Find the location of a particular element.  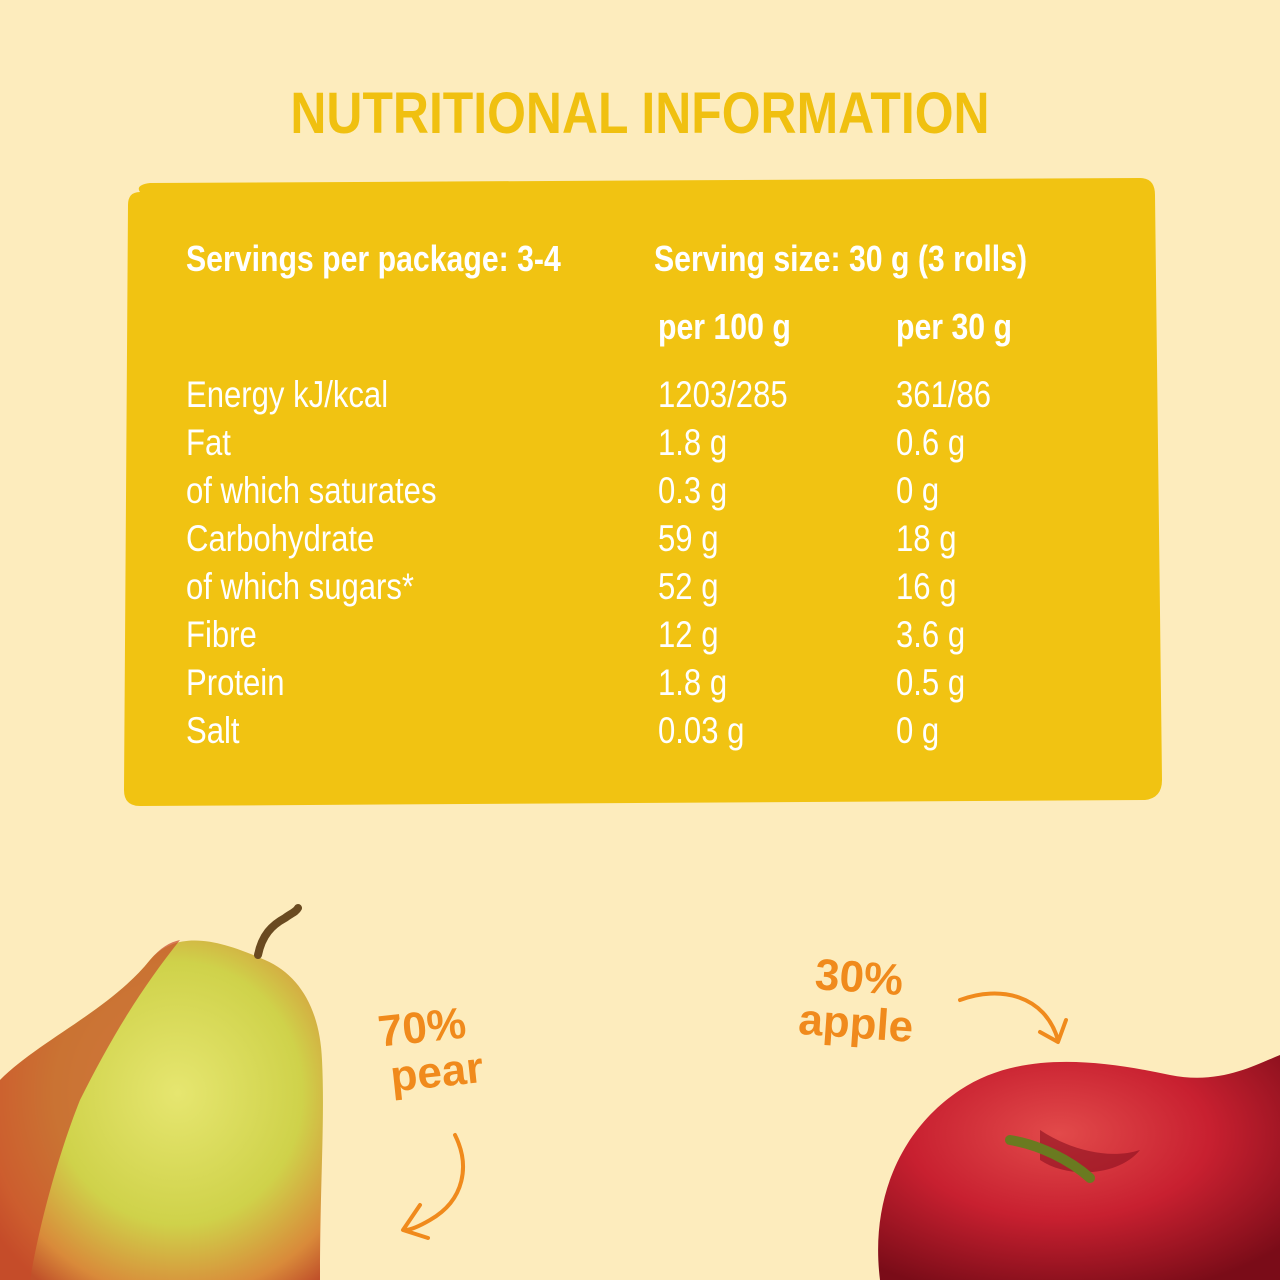

nutrient-name: of which sugars* is located at coordinates (300, 586).